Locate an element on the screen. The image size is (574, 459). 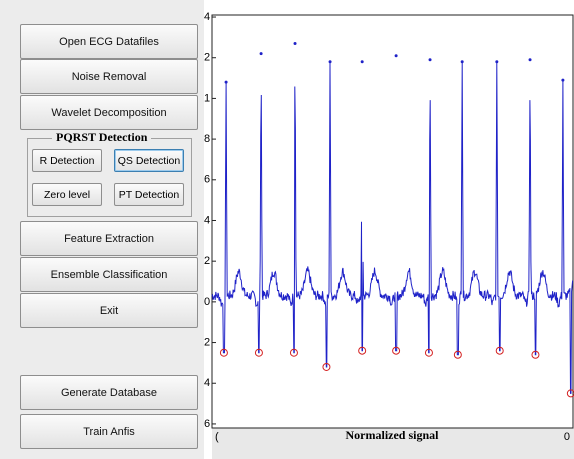
button: Open ECG Datafiles is located at coordinates (109, 41).